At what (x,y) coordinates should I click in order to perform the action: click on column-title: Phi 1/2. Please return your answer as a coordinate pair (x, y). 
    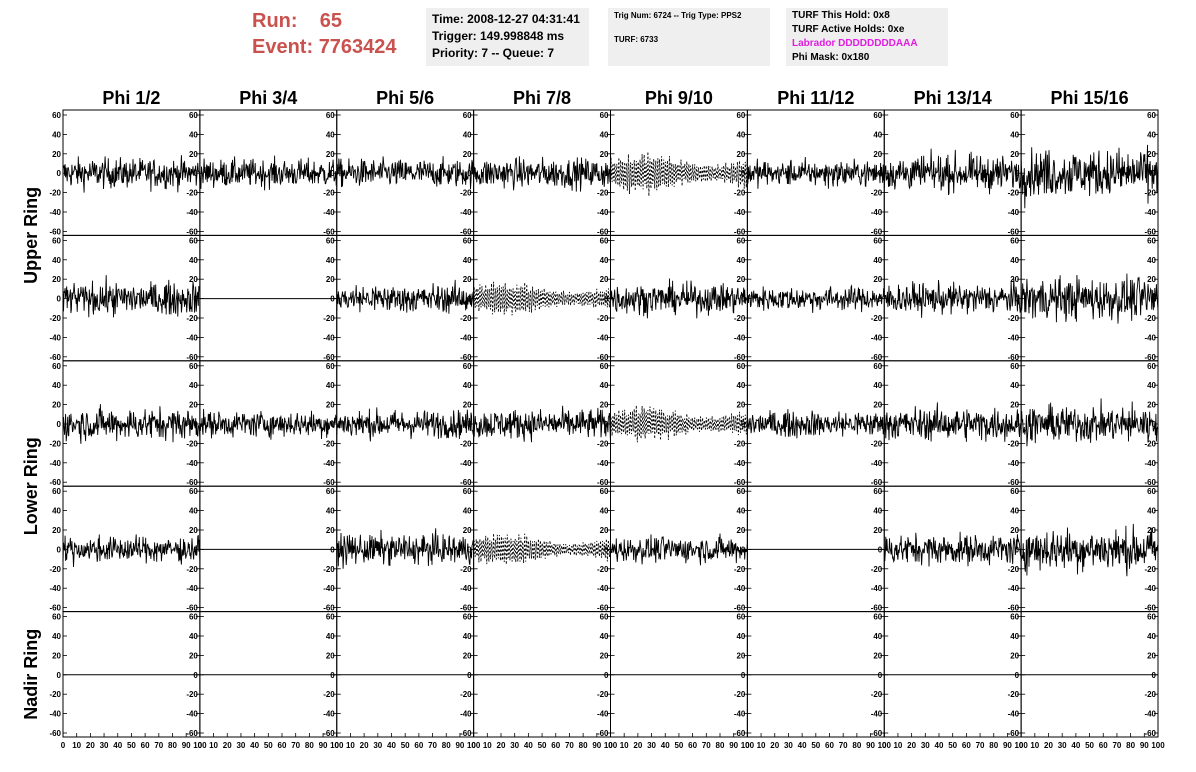
    Looking at the image, I should click on (131, 98).